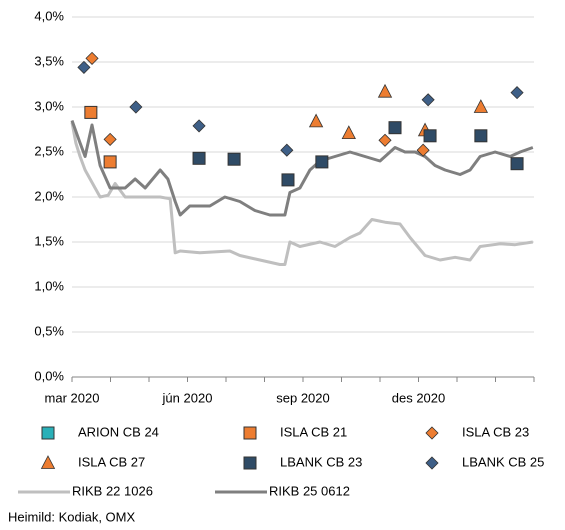  I want to click on y-tick-label: 2,5%, so click(49, 150).